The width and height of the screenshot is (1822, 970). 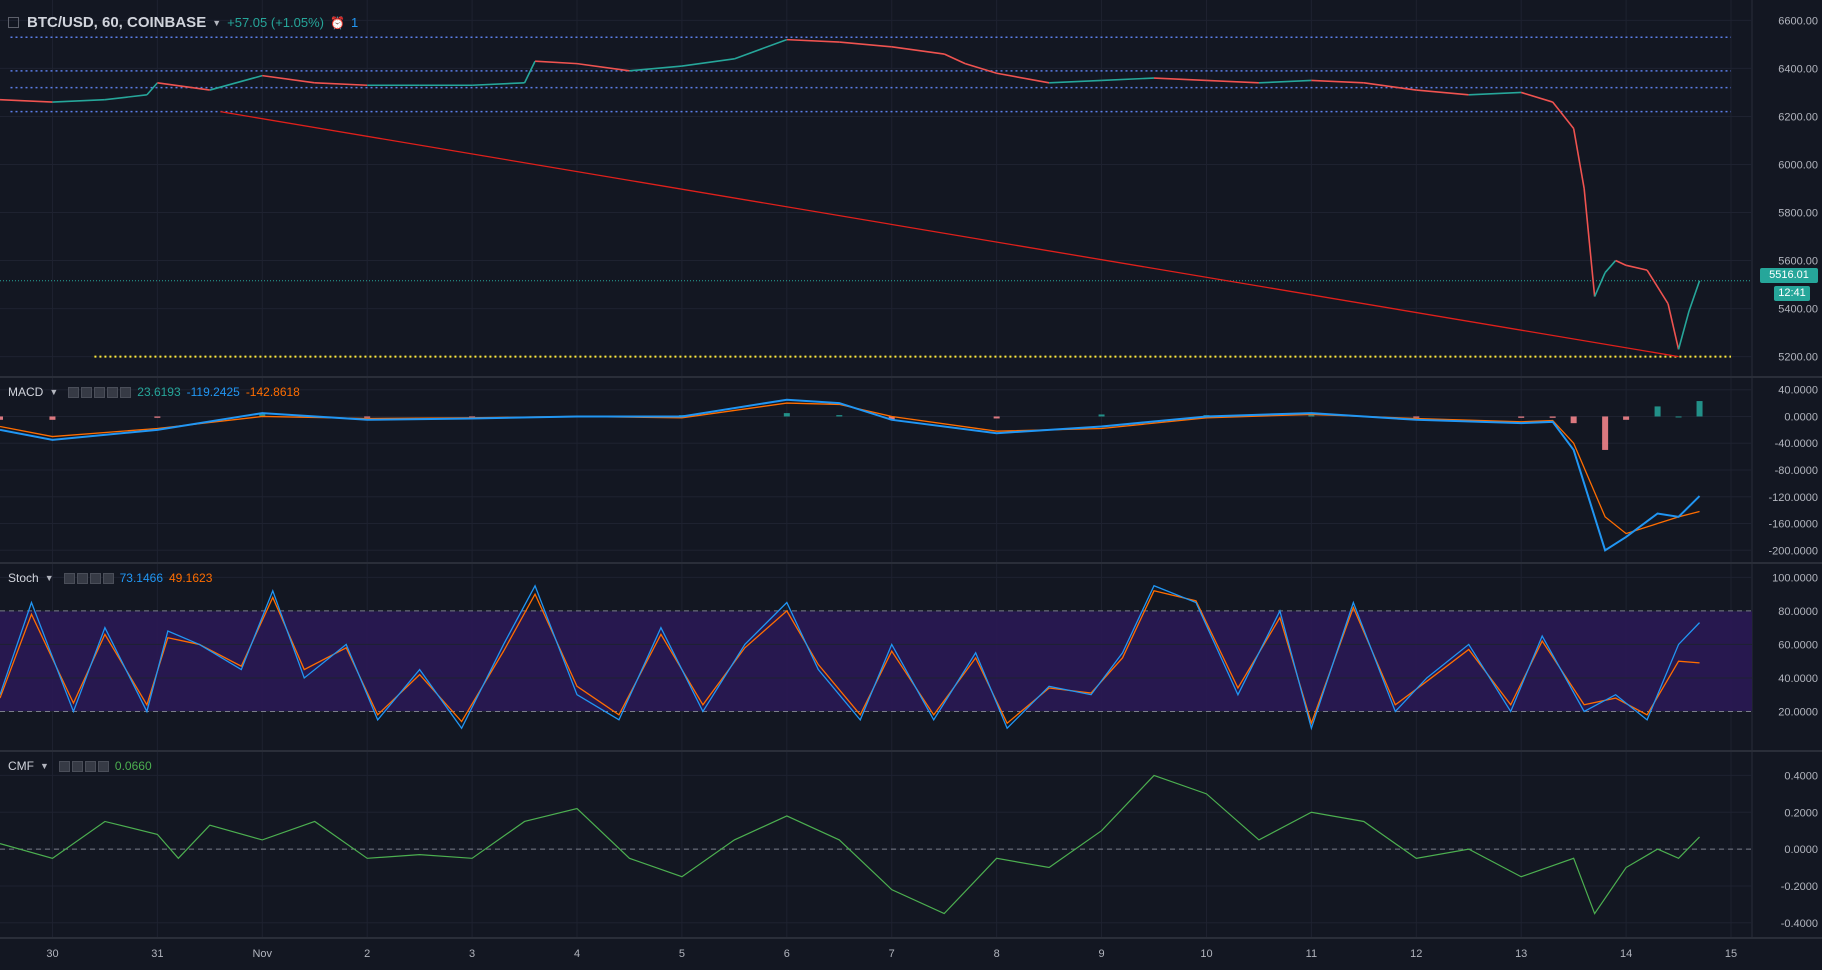 What do you see at coordinates (262, 954) in the screenshot?
I see `x-tick-label: Nov` at bounding box center [262, 954].